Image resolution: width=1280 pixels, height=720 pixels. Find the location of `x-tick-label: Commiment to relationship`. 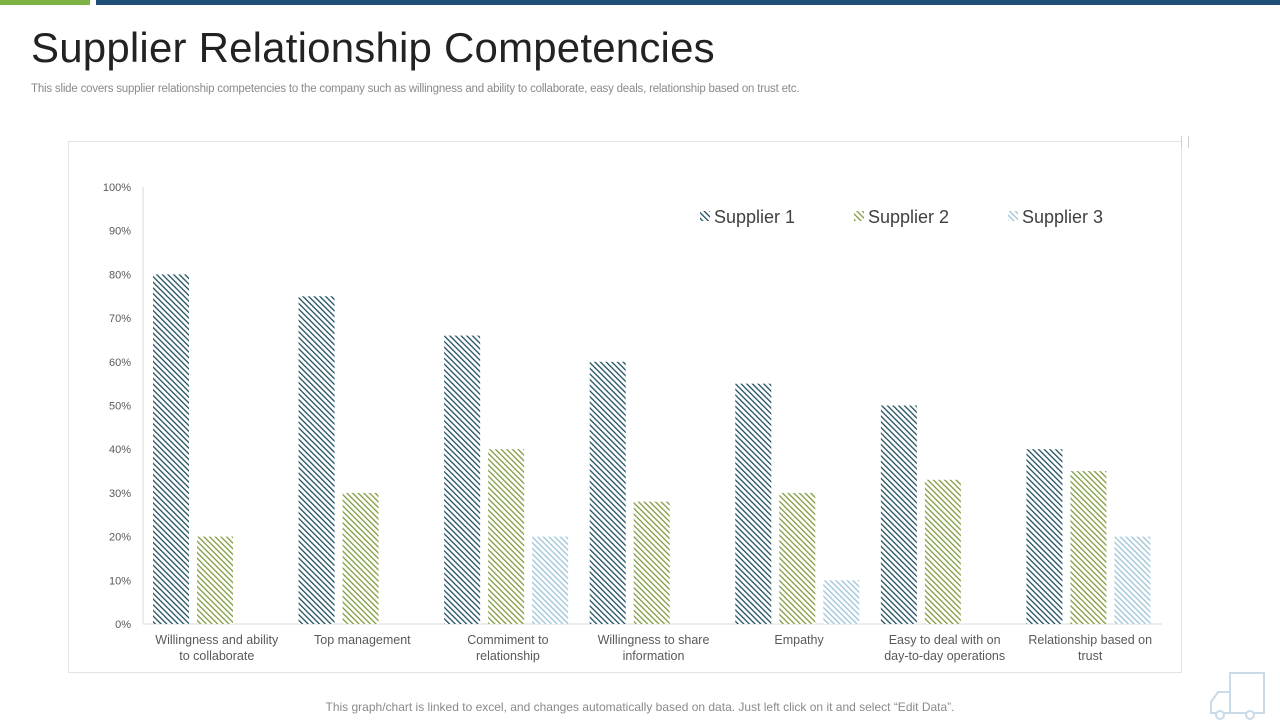

x-tick-label: Commiment to relationship is located at coordinates (507, 648).